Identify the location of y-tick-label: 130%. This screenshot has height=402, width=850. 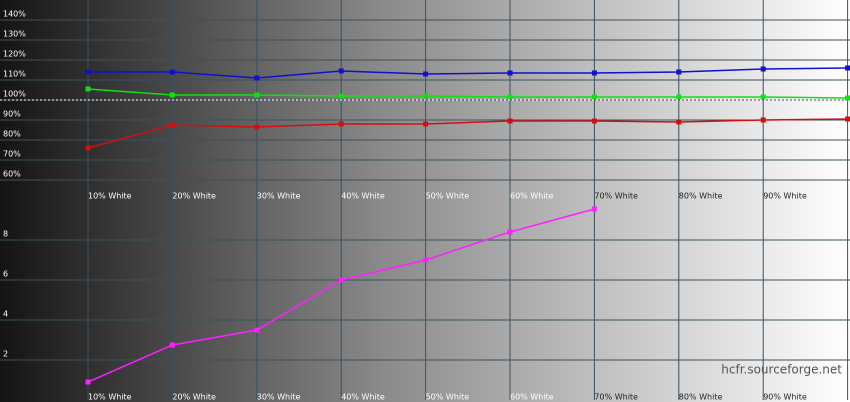
(14, 34).